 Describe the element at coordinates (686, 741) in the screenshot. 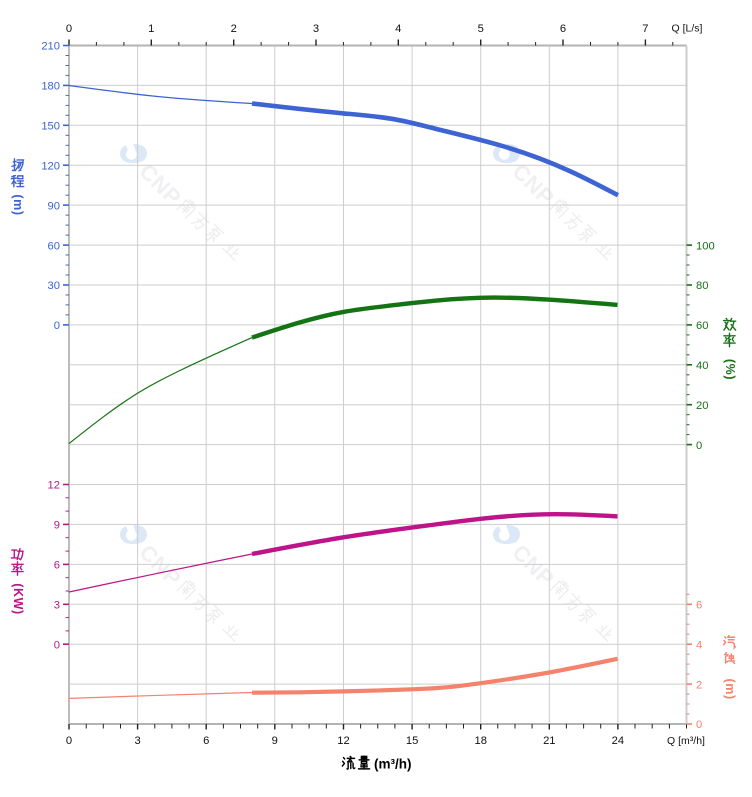

I see `svg-text: Q [m³/h]` at that location.